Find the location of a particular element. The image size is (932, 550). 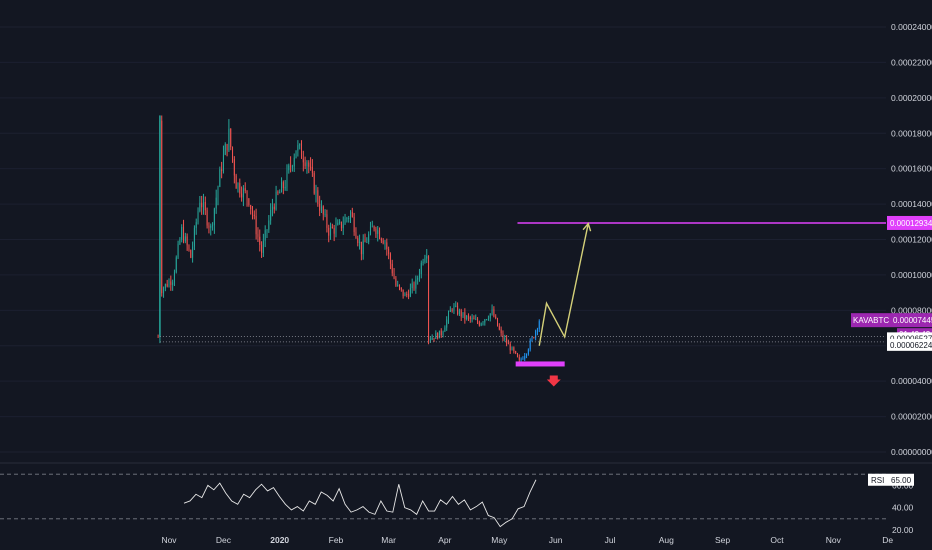

symbol-price-tag is located at coordinates (891, 320).